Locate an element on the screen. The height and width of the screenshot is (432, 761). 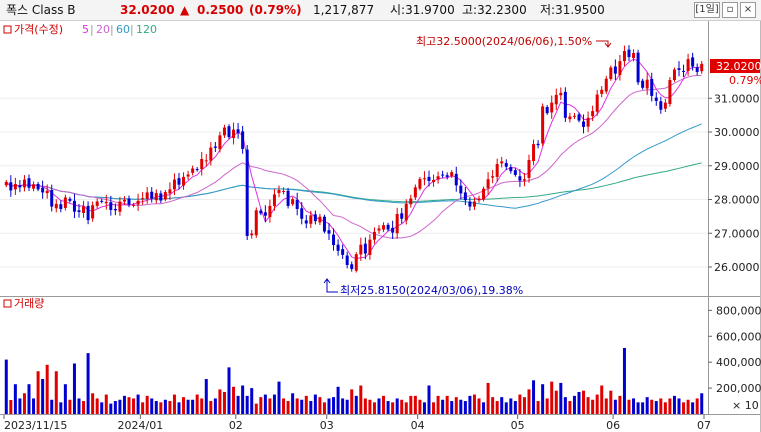
ma5-legend: 5 is located at coordinates (85, 29).